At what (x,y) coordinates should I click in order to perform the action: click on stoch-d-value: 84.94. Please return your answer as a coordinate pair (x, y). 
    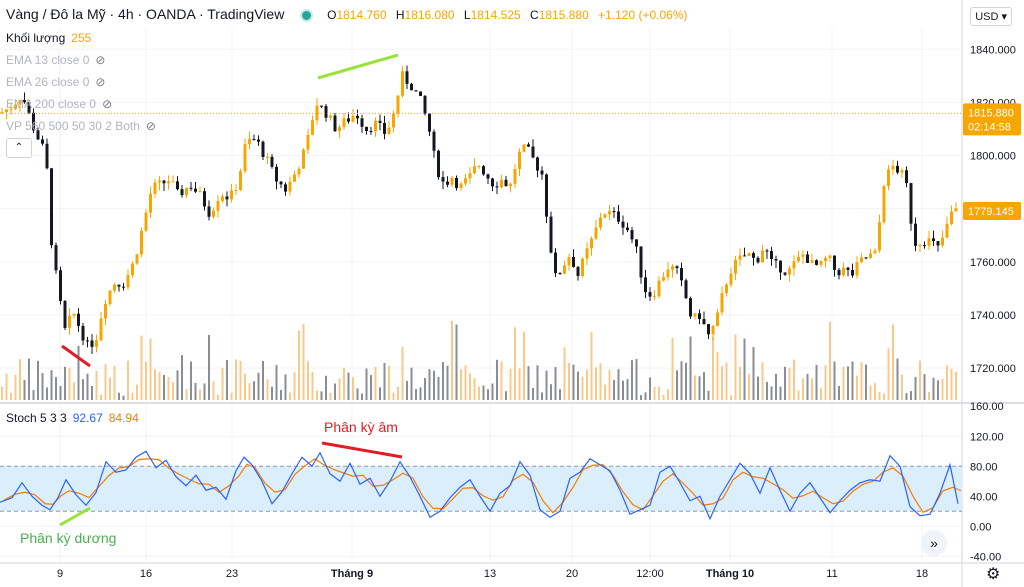
    Looking at the image, I should click on (123, 418).